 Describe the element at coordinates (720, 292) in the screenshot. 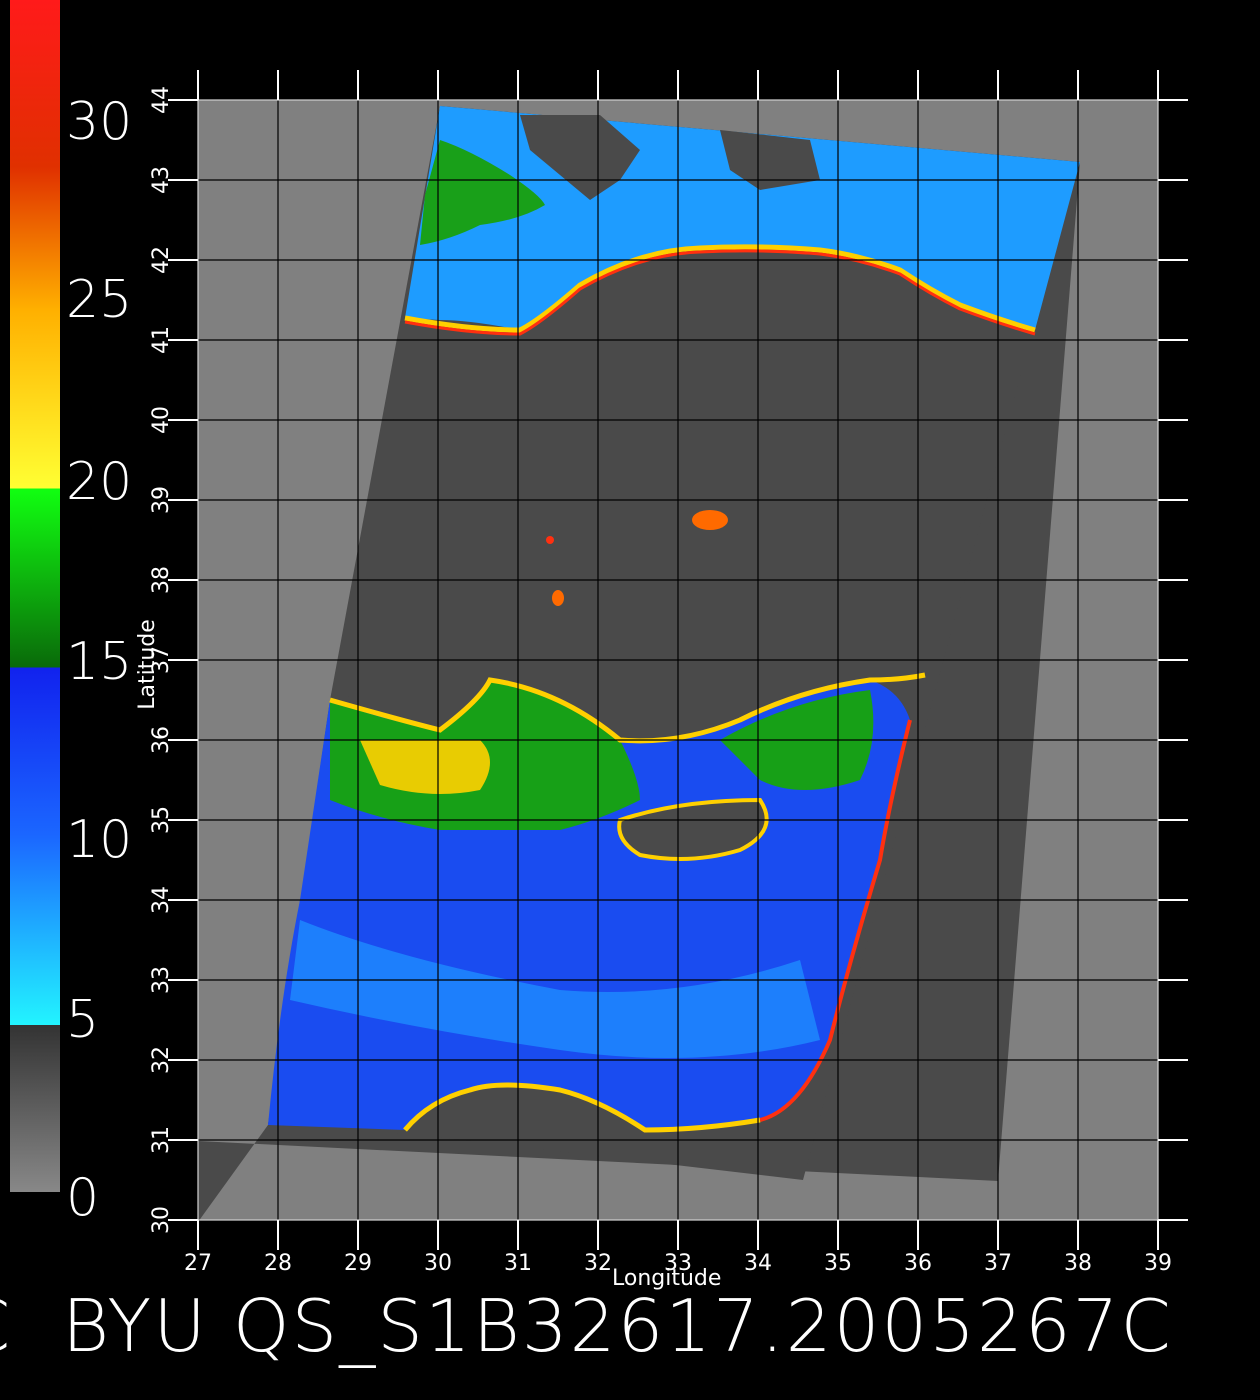

I see `coast-band-north-red` at that location.